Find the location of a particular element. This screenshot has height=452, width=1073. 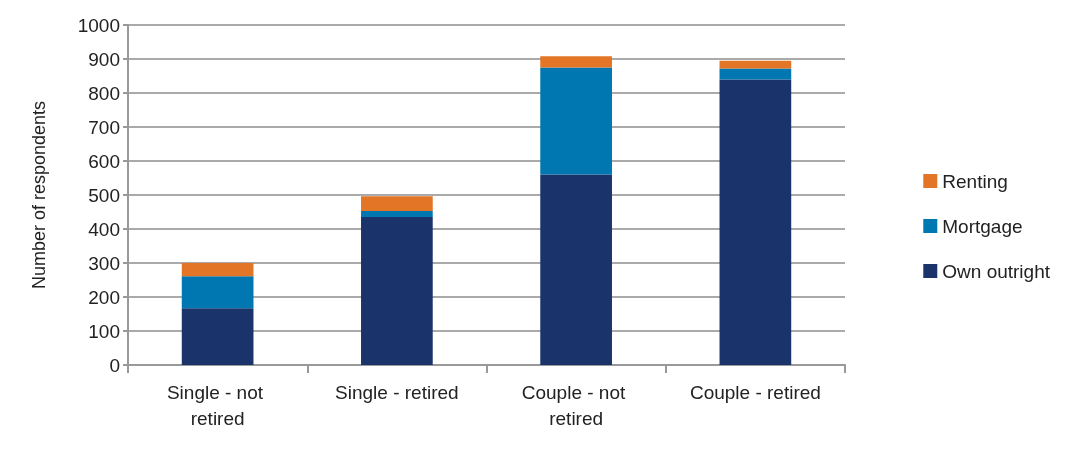

x-tick-label: Couple - retired is located at coordinates (755, 392).